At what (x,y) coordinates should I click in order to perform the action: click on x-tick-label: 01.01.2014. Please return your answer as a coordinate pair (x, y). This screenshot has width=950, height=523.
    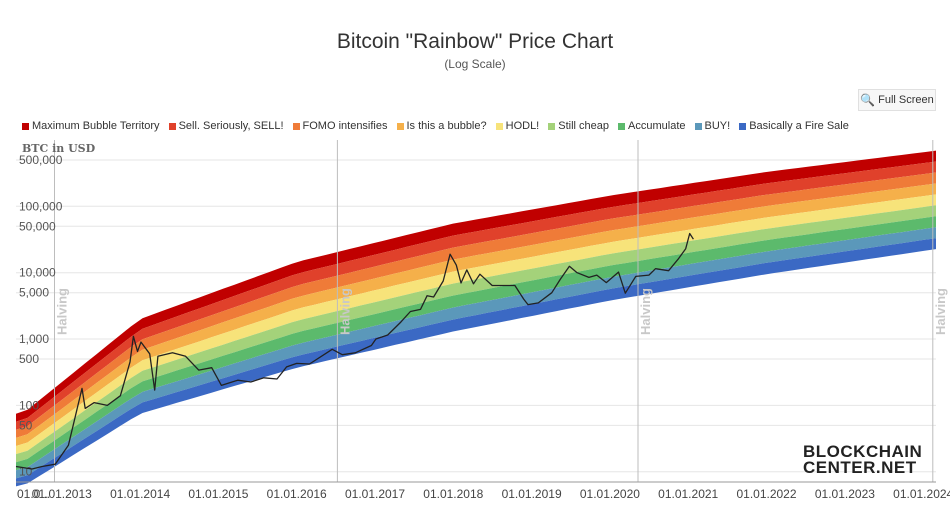
    Looking at the image, I should click on (140, 494).